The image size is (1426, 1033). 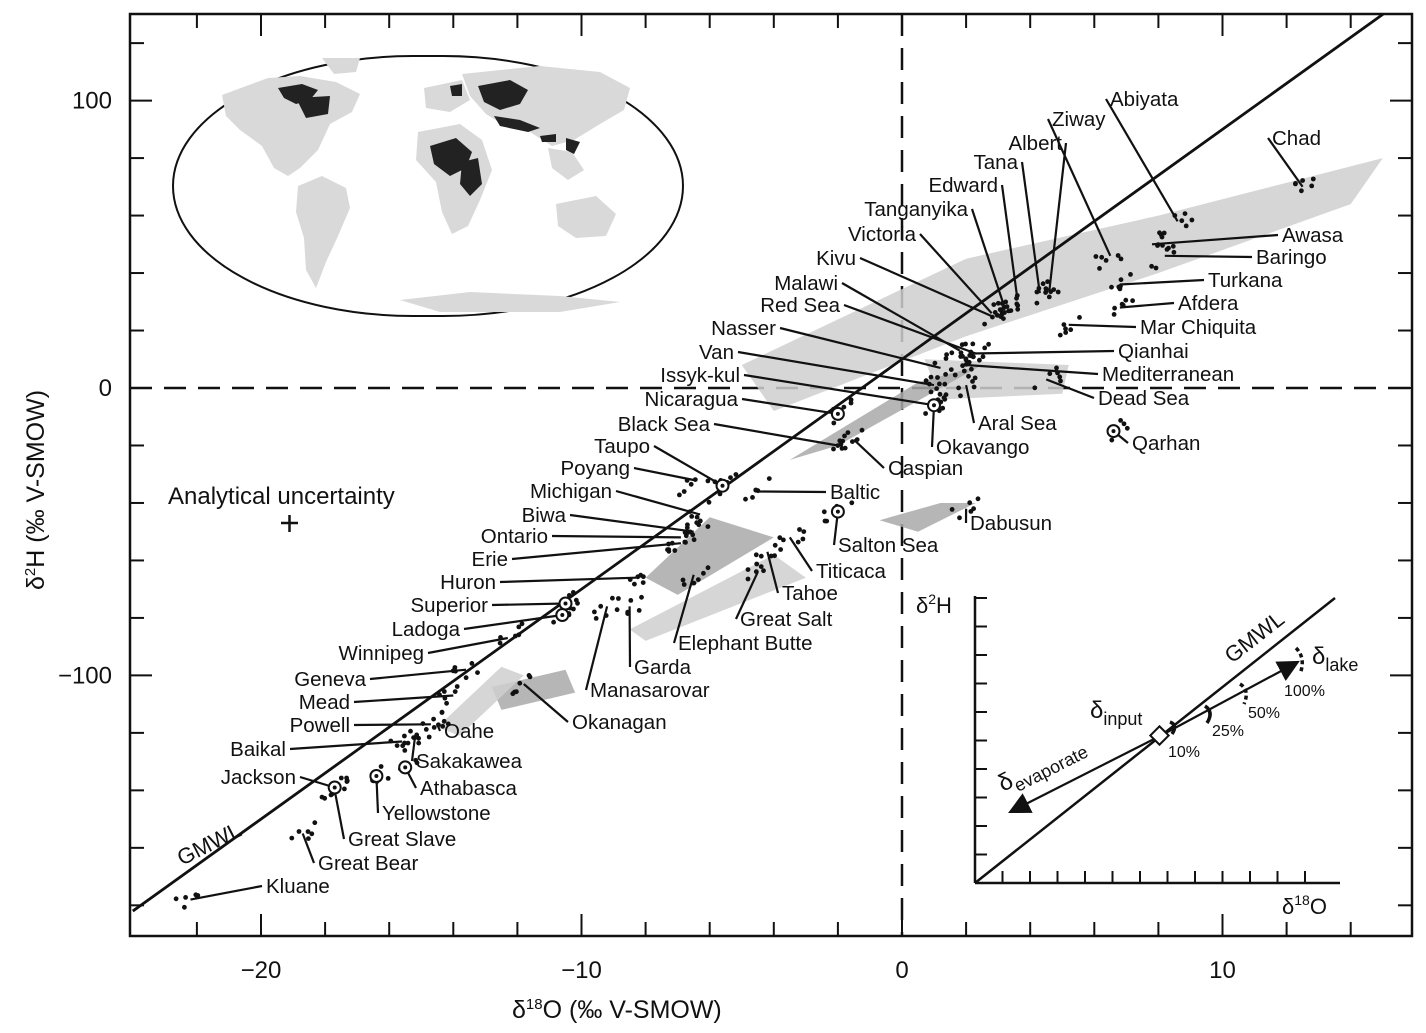 I want to click on lake-label: Kivu, so click(x=836, y=258).